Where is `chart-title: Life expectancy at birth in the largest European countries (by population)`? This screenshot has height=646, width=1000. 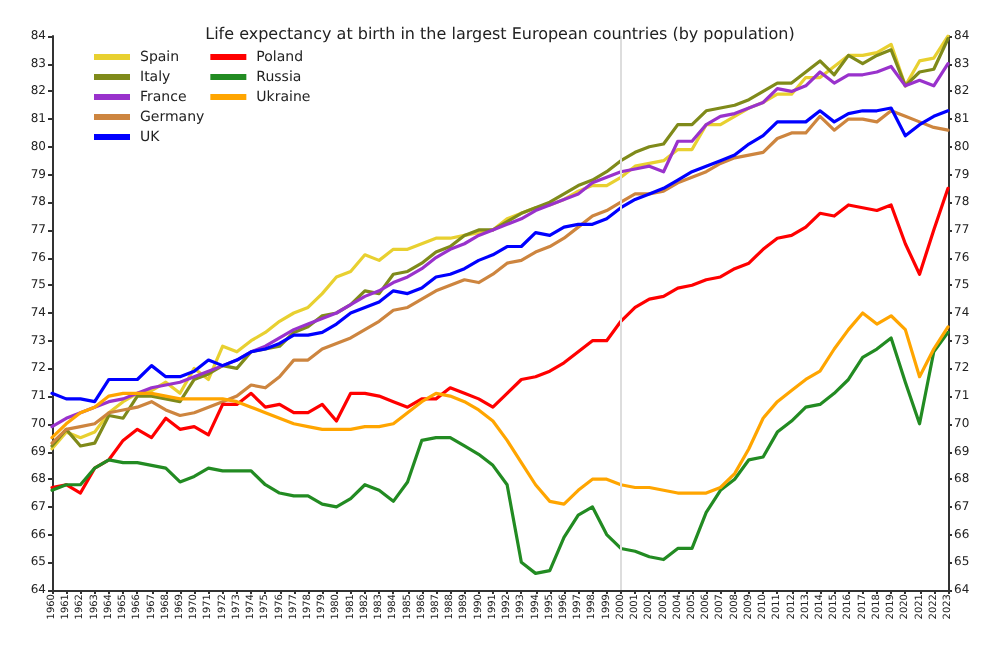 chart-title: Life expectancy at birth in the largest European countries (by population) is located at coordinates (500, 34).